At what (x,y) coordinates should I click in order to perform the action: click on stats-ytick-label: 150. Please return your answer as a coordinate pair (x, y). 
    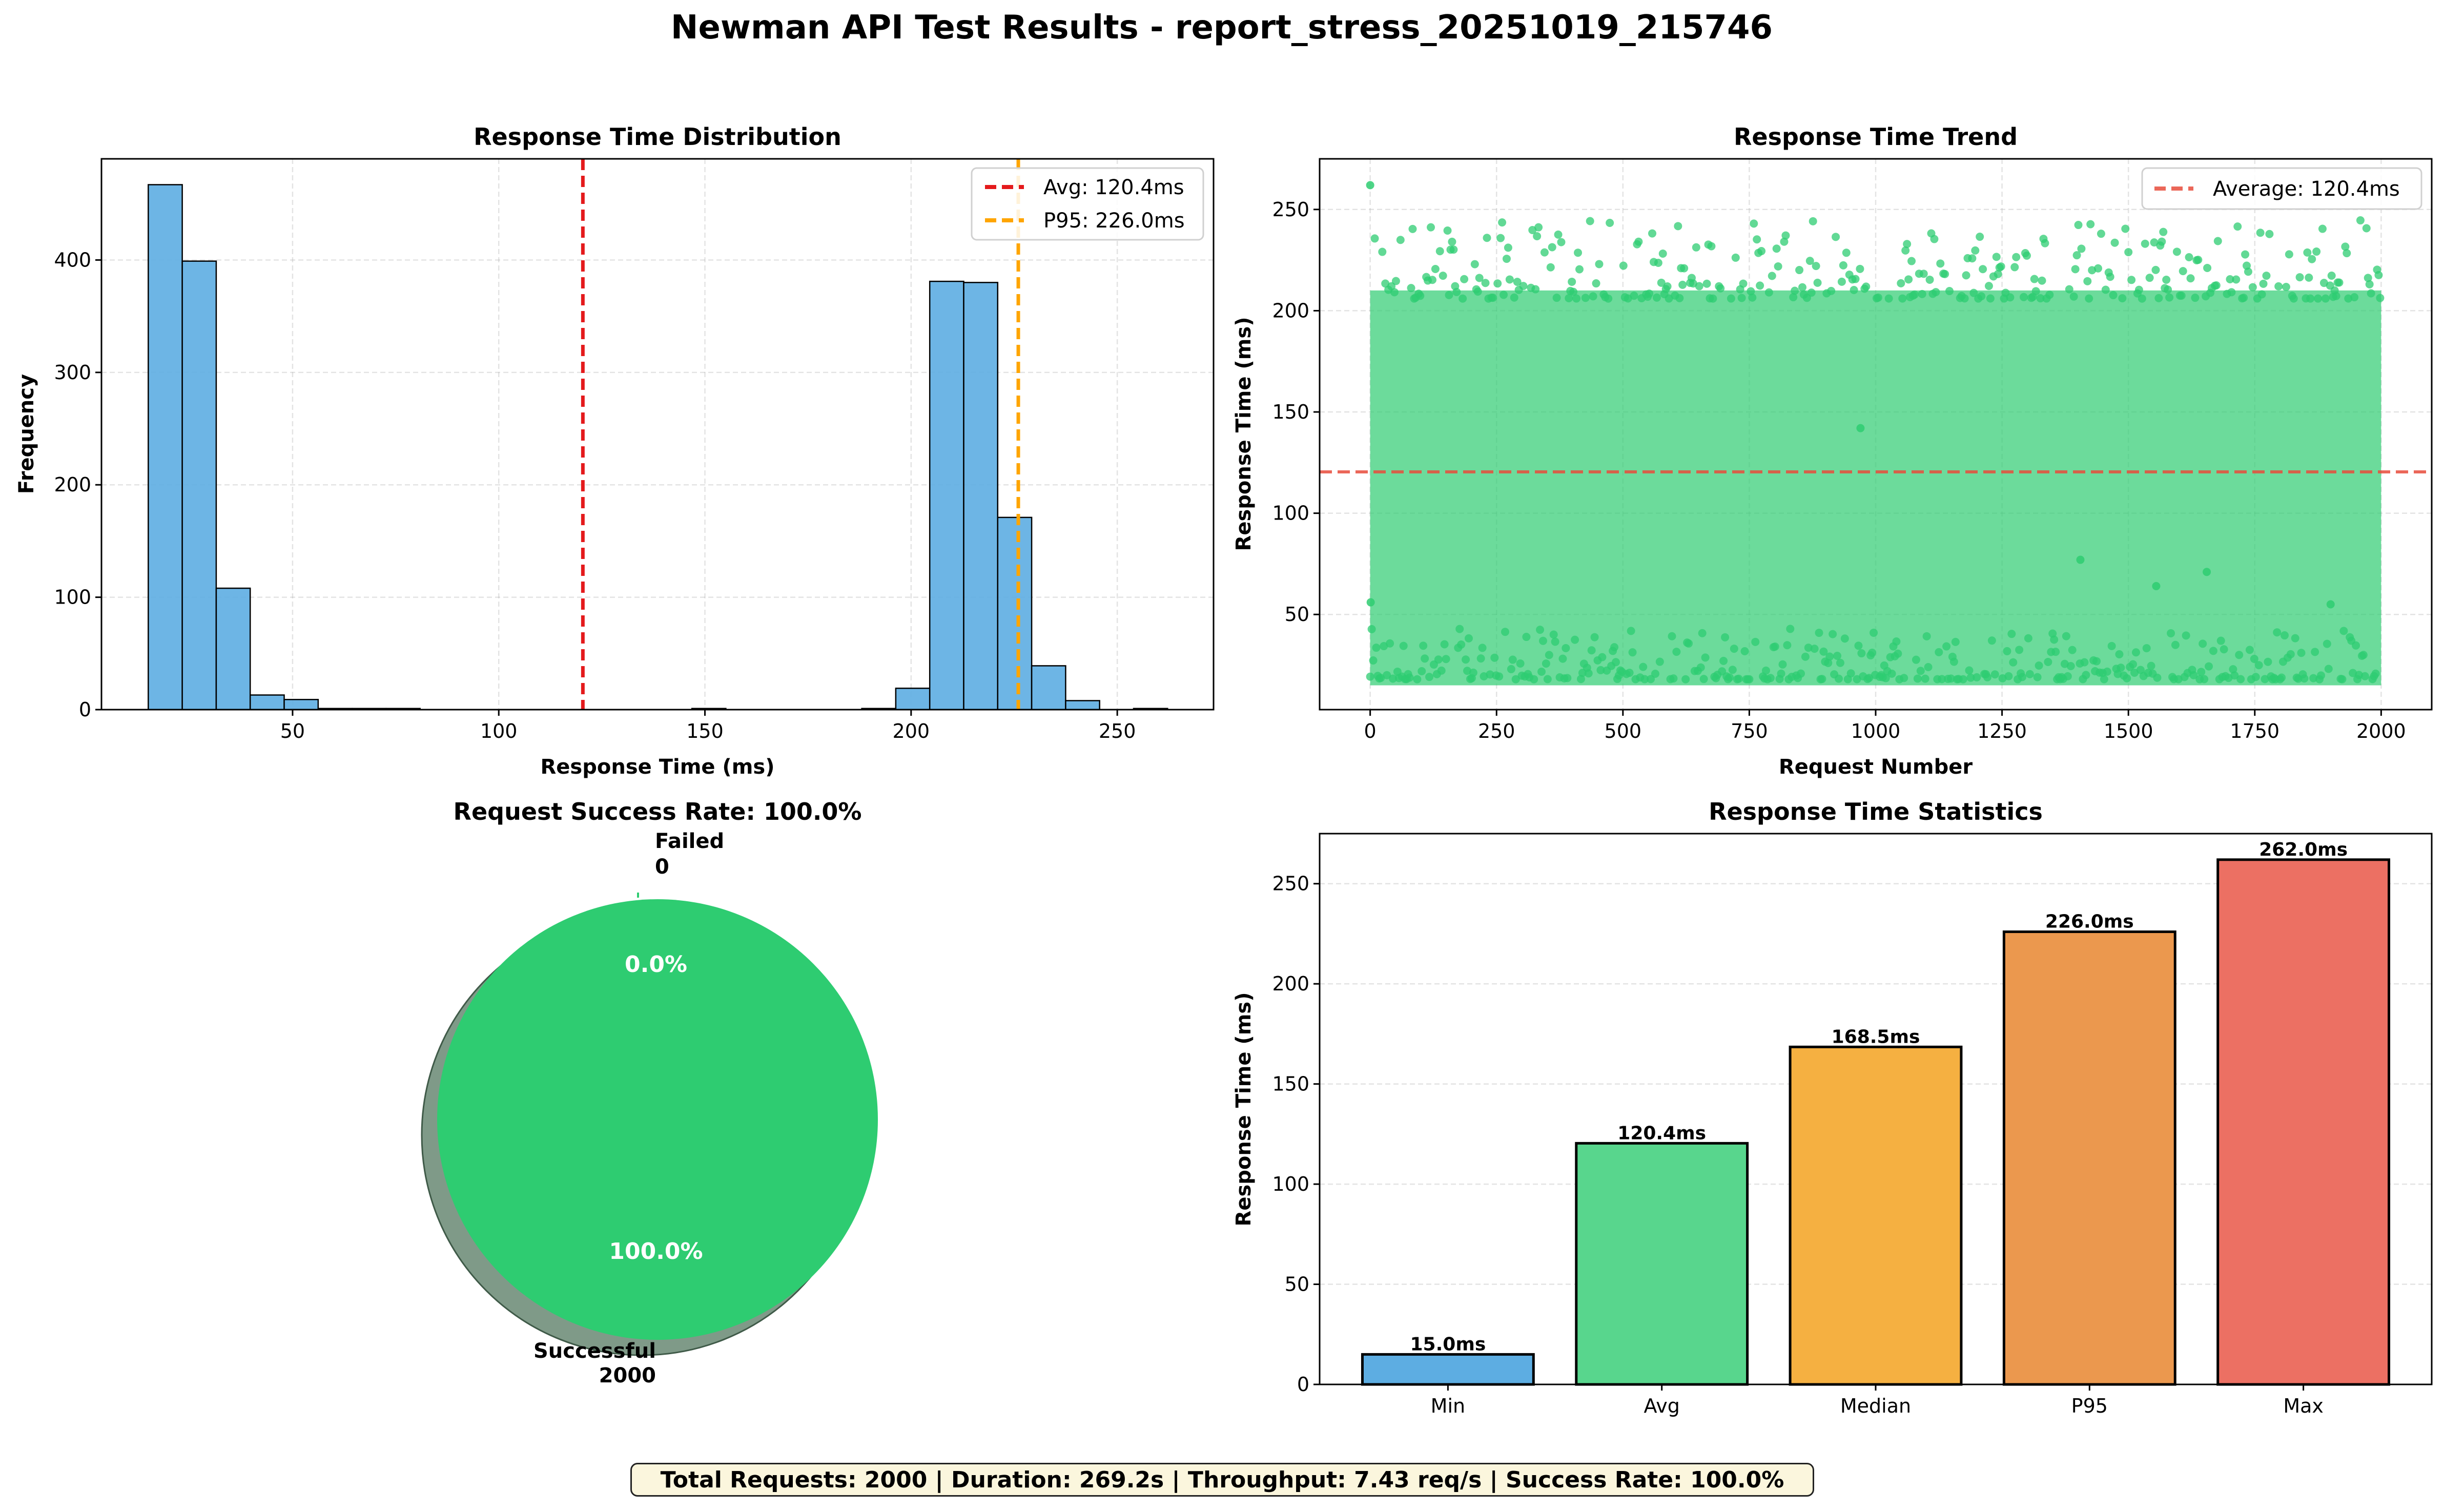
    Looking at the image, I should click on (1290, 1084).